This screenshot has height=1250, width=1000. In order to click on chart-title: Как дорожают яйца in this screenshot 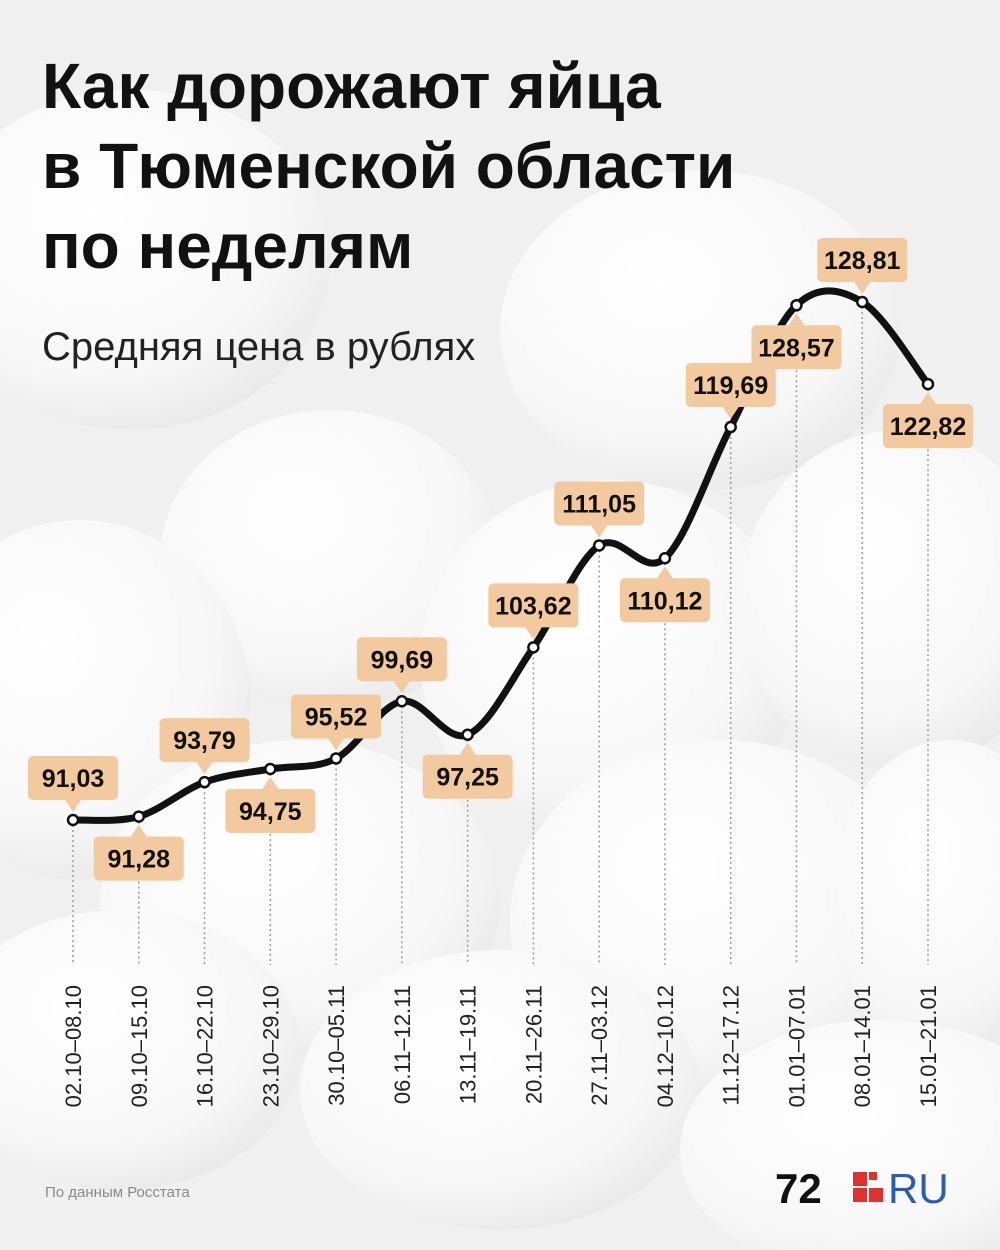, I will do `click(351, 86)`.